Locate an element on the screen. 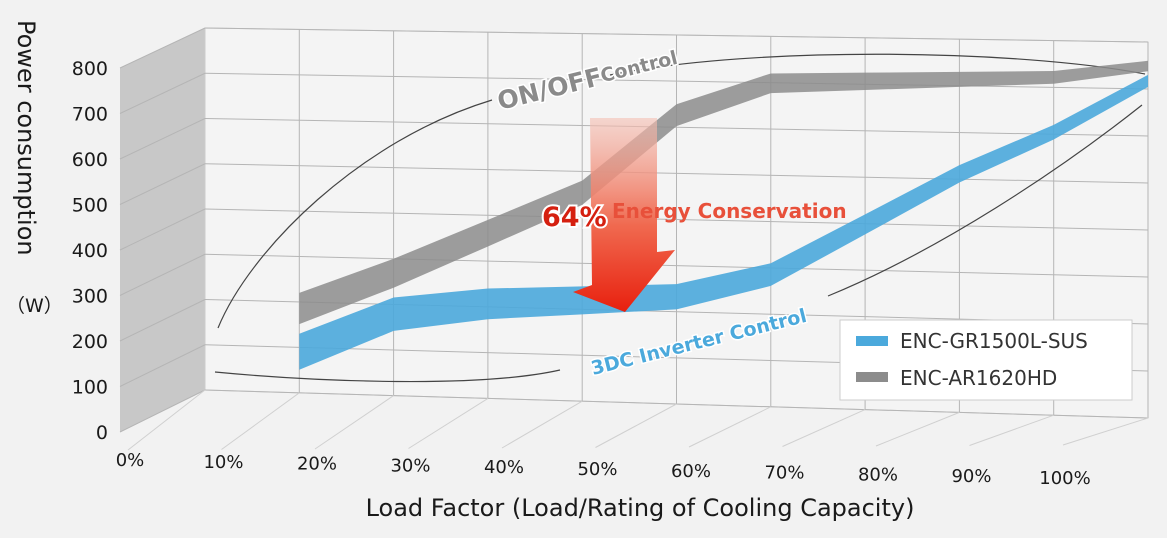 This screenshot has height=538, width=1167. x-tick-label: 60% is located at coordinates (691, 471).